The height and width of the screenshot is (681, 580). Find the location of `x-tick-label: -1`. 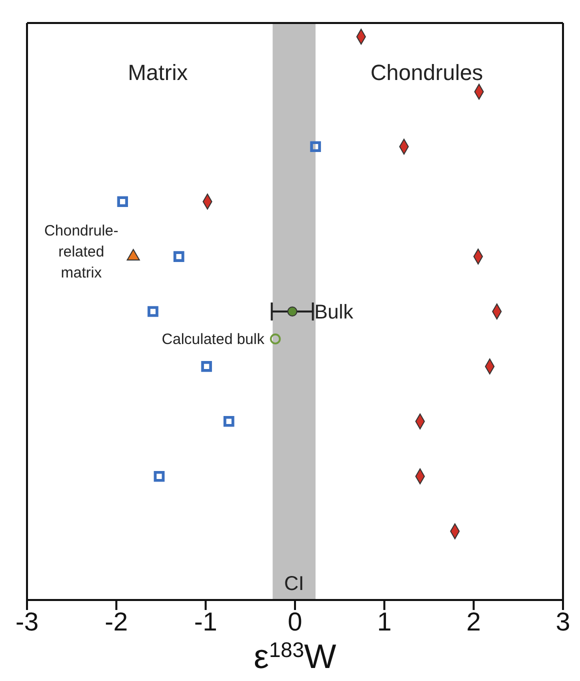

x-tick-label: -1 is located at coordinates (206, 621).